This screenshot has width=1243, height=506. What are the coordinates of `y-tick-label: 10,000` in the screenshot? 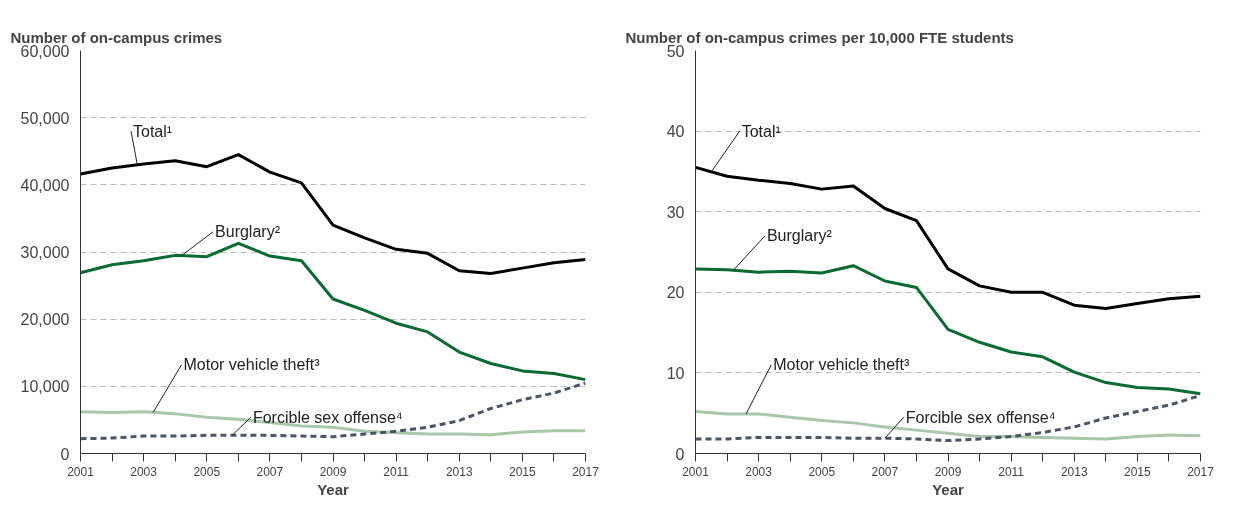 It's located at (45, 387).